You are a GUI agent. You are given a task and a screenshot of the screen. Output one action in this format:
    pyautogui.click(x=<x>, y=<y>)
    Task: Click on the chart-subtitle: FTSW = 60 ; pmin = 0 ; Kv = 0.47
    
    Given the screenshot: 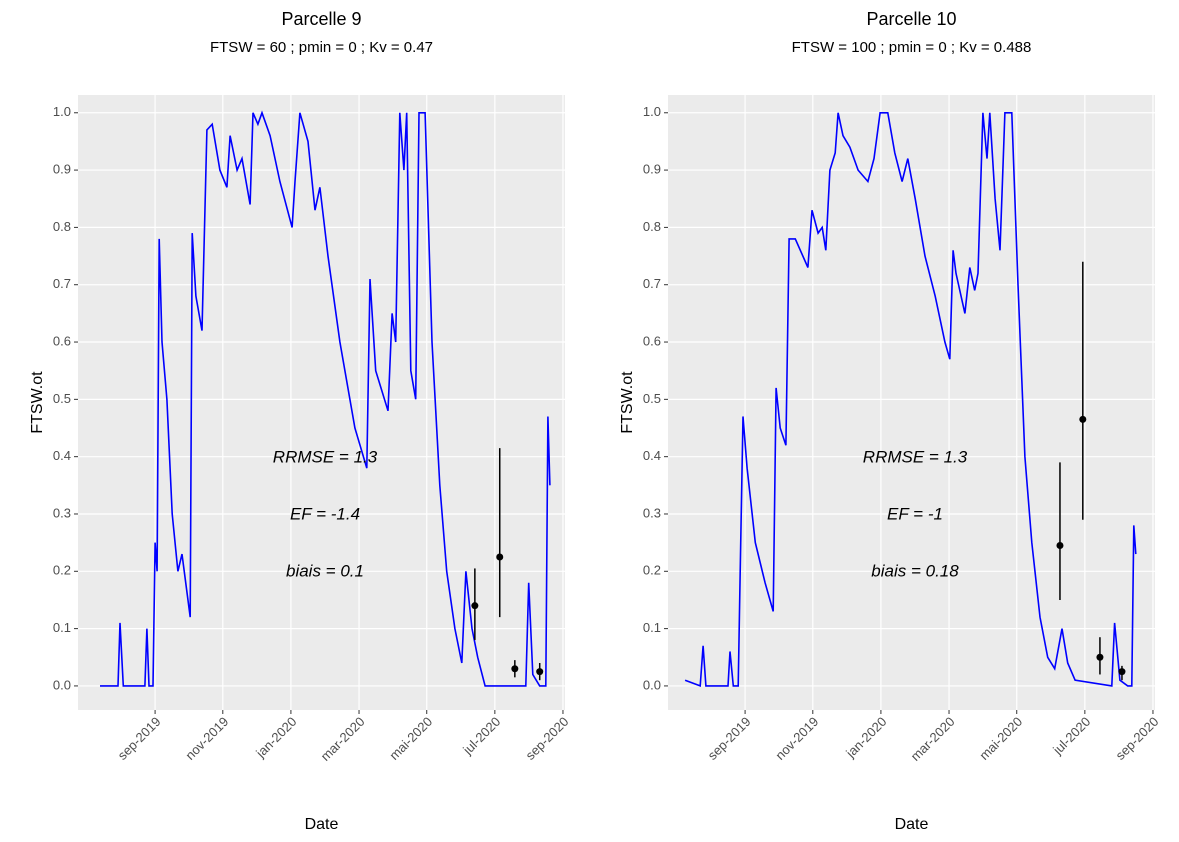 What is the action you would take?
    pyautogui.click(x=321, y=47)
    